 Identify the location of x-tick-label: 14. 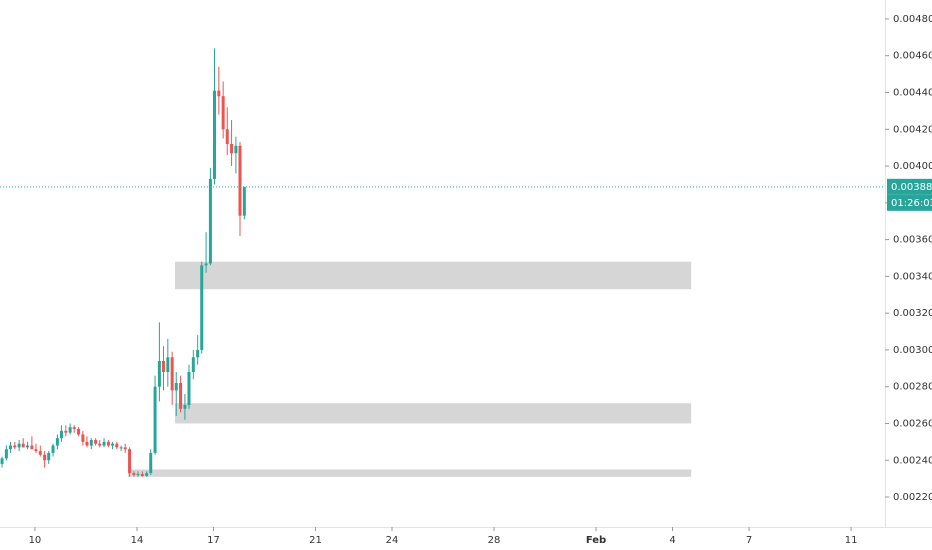
(137, 540).